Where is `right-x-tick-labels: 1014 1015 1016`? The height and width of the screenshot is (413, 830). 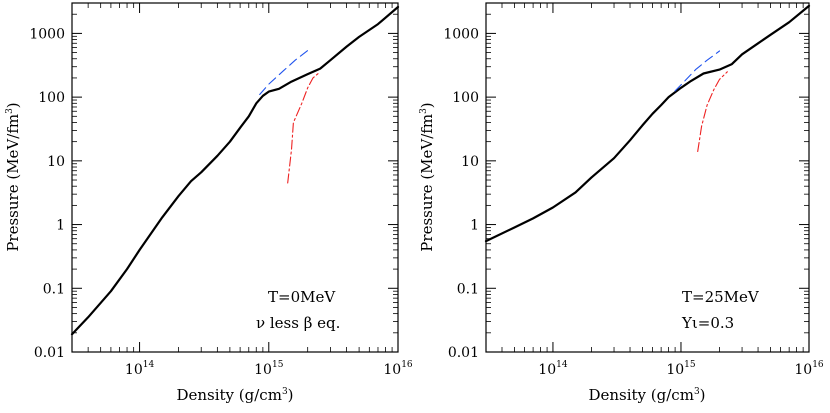 right-x-tick-labels: 1014 1015 1016 is located at coordinates (681, 369).